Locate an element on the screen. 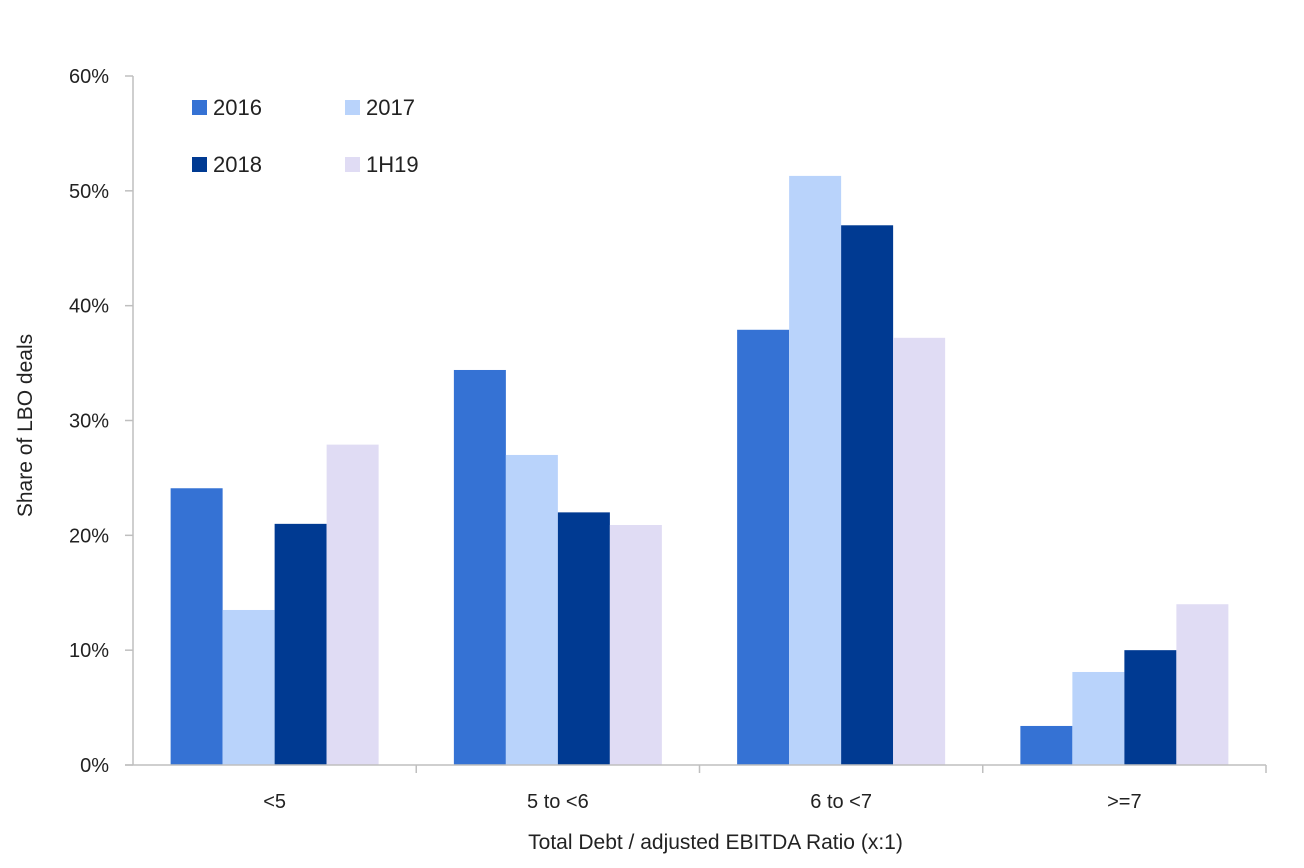 The width and height of the screenshot is (1304, 868). y-tick-label: 40% is located at coordinates (89, 307).